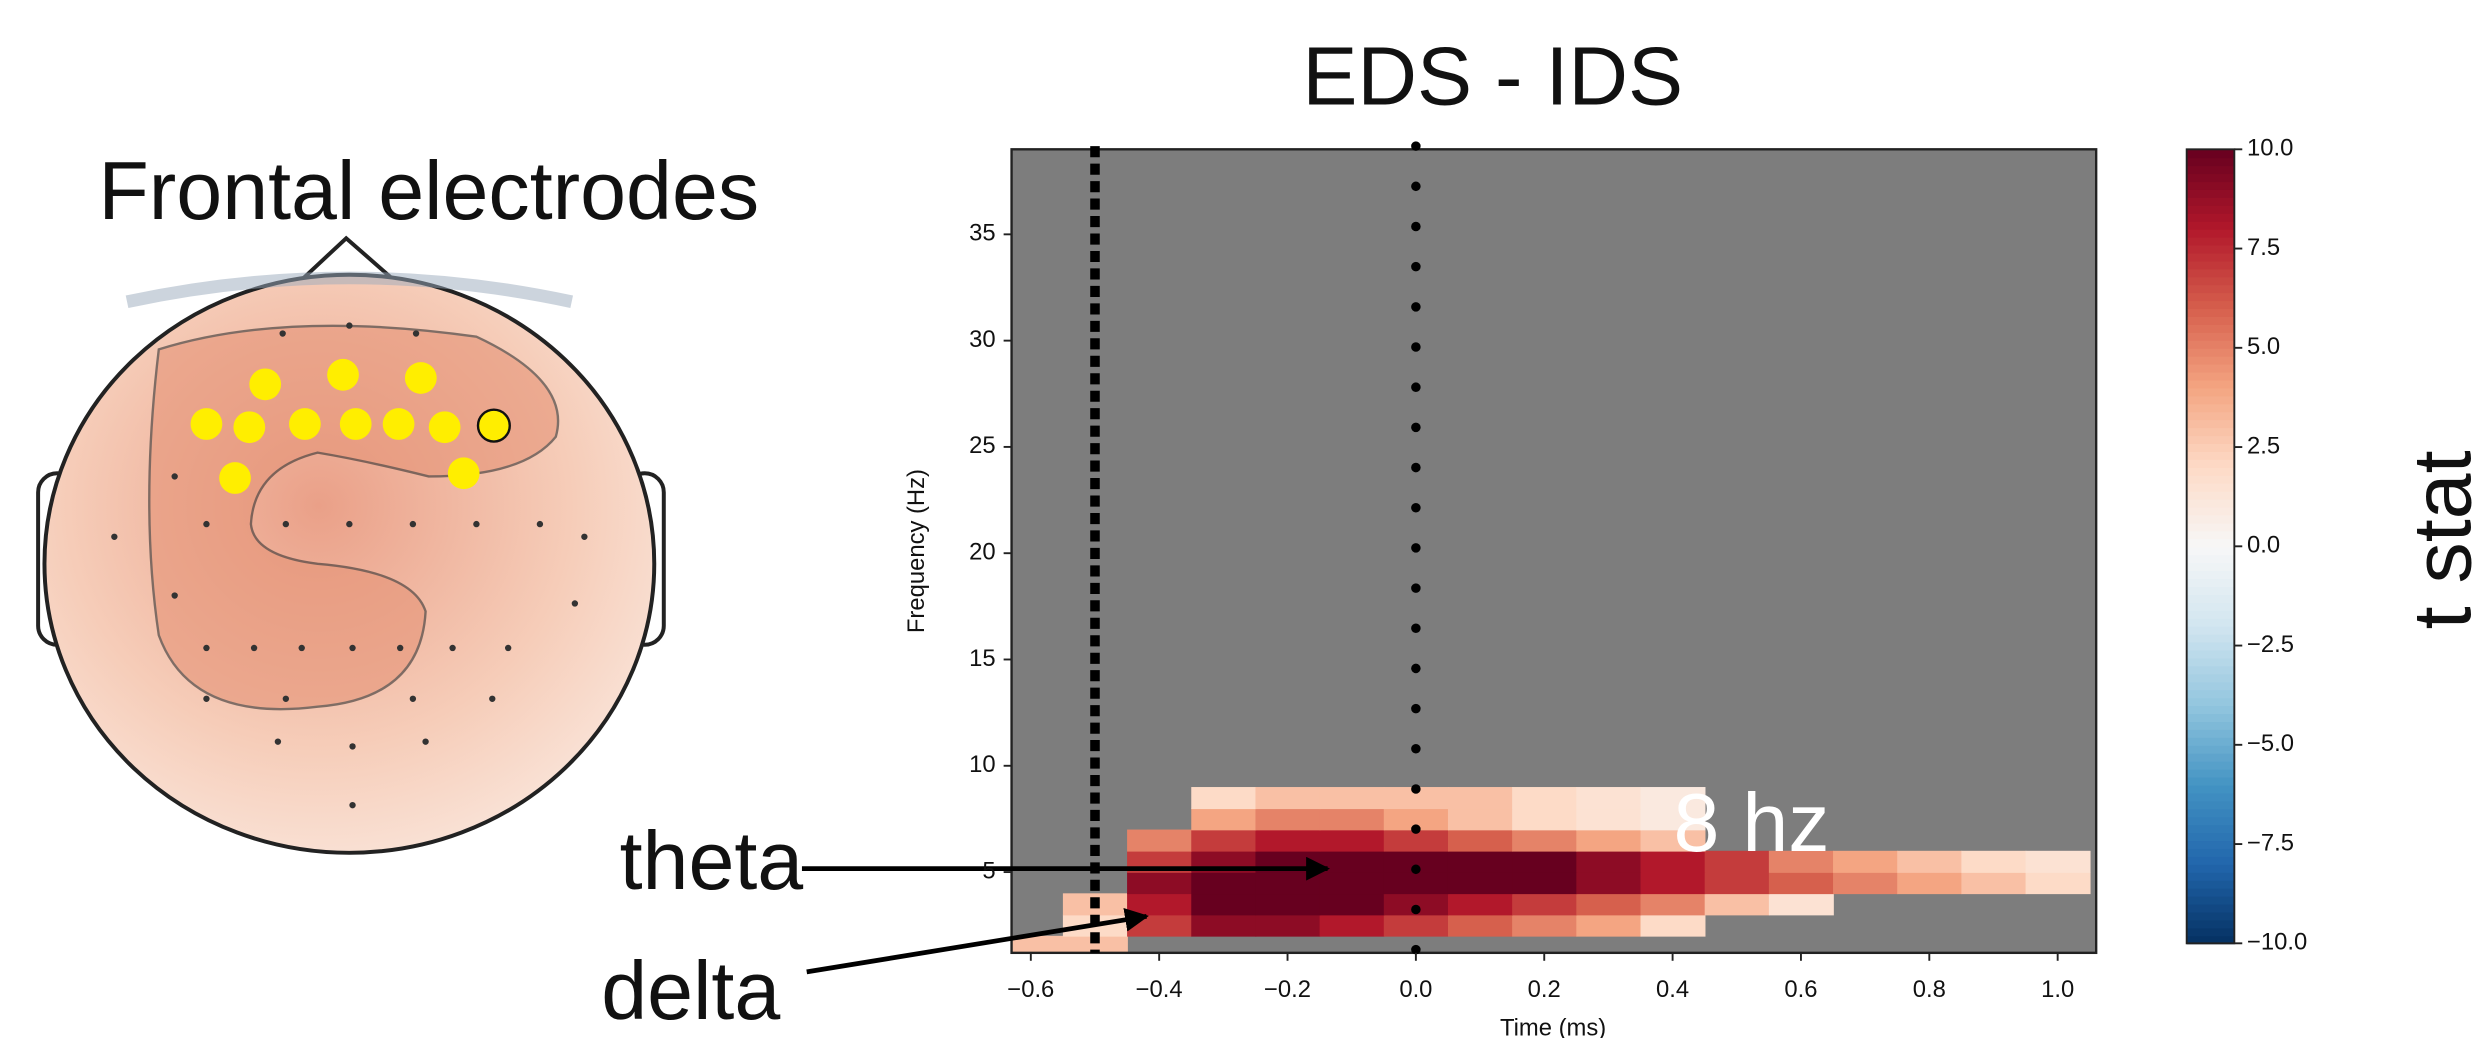 The width and height of the screenshot is (2490, 1038). What do you see at coordinates (350, 426) in the screenshot?
I see `selected-electrodes` at bounding box center [350, 426].